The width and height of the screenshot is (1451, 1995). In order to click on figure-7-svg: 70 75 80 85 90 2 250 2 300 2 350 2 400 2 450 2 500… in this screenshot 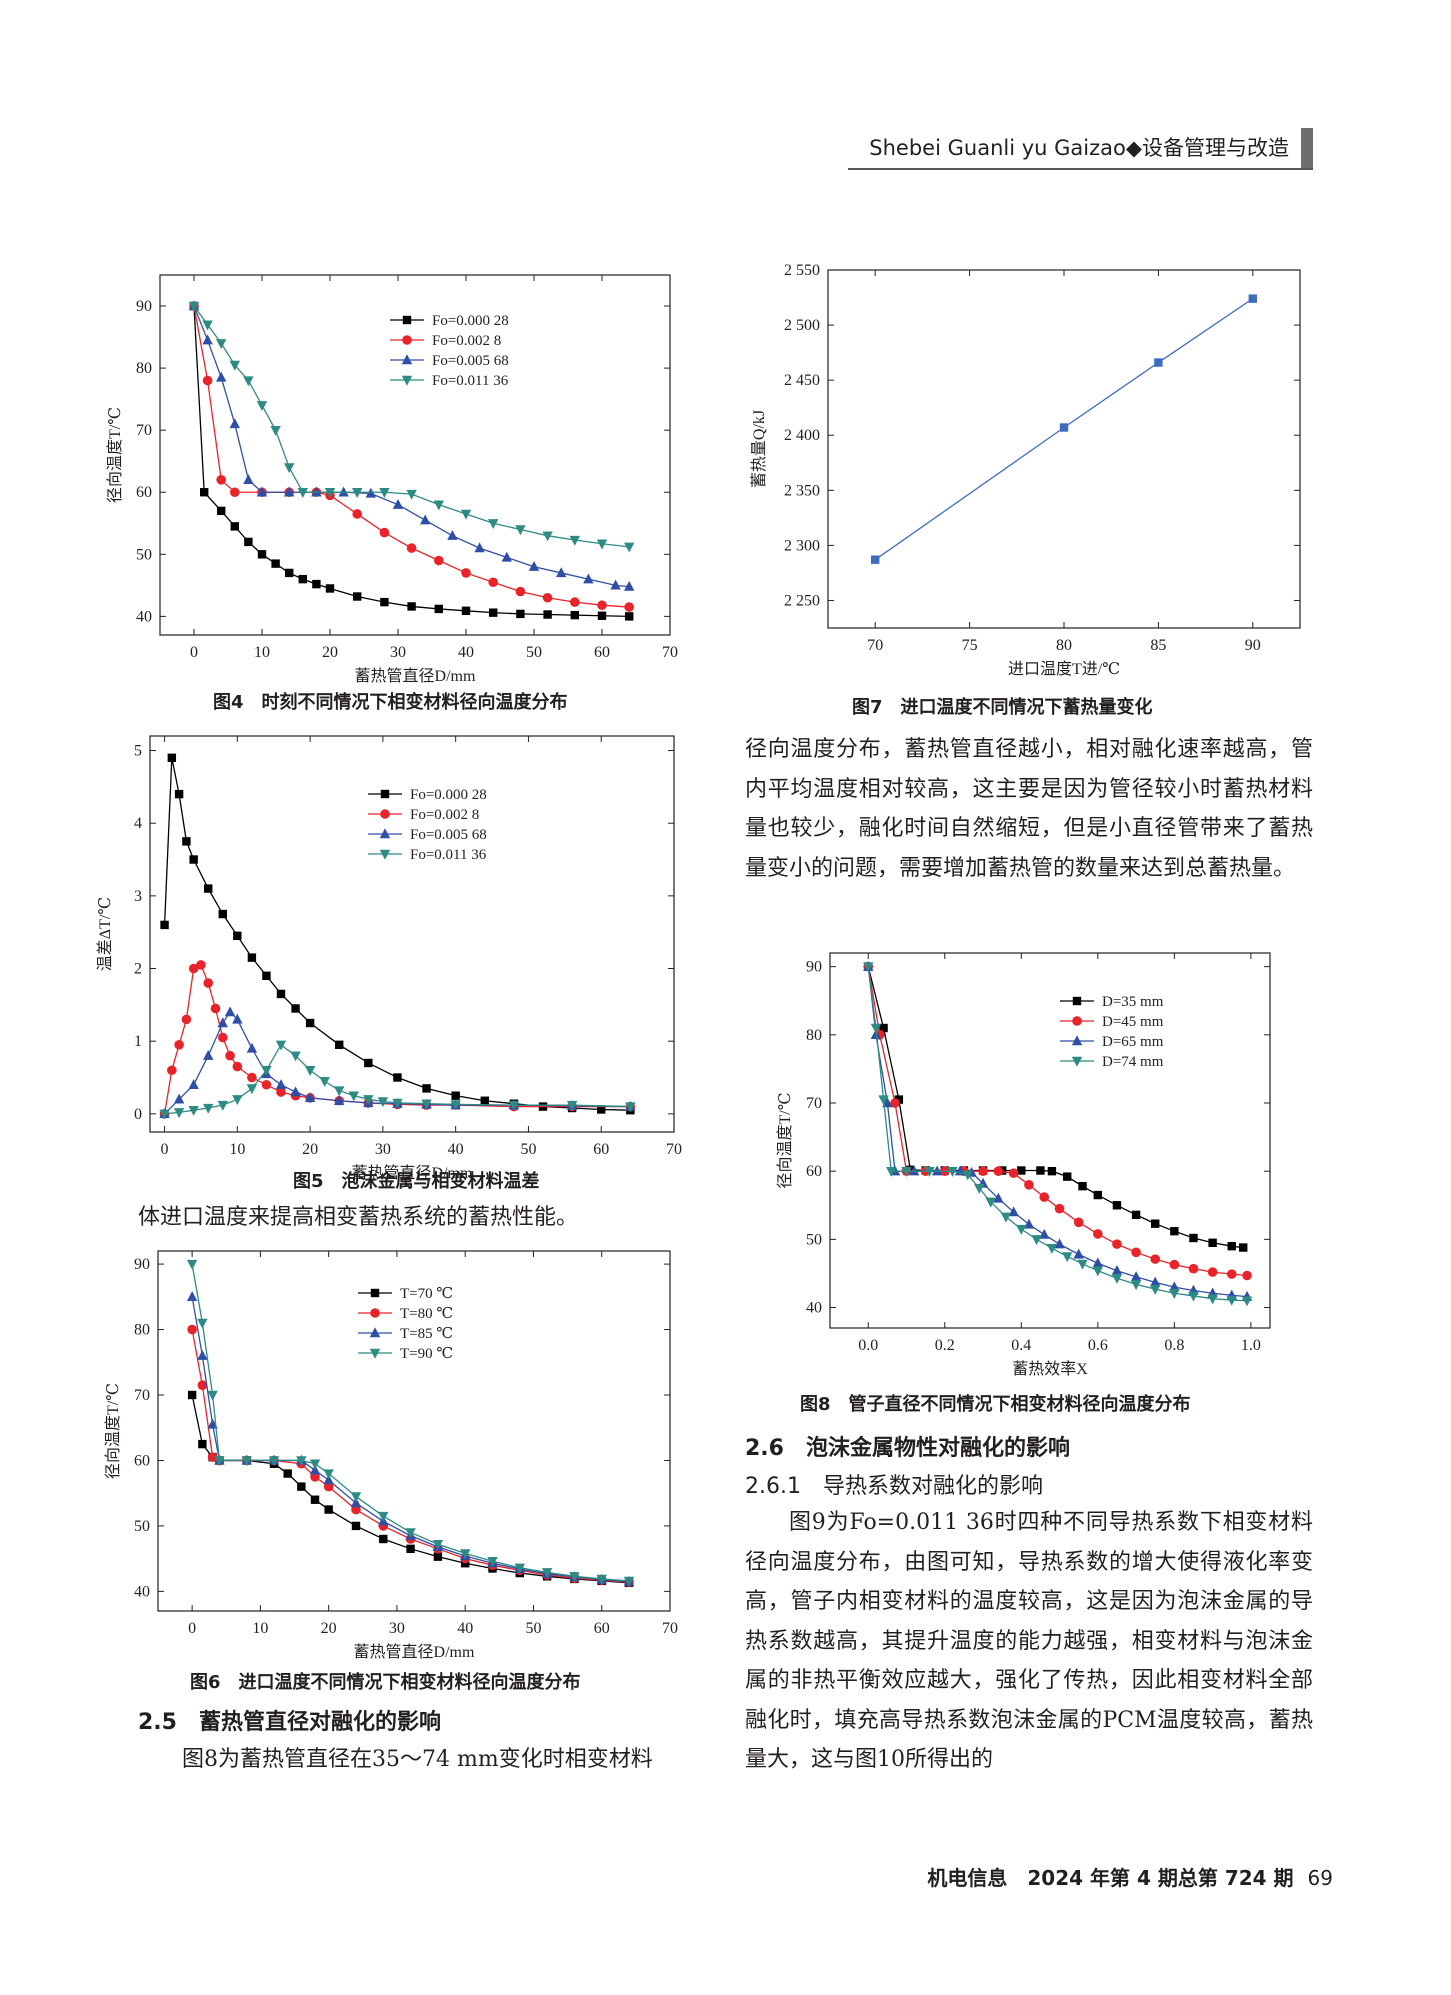, I will do `click(1025, 470)`.